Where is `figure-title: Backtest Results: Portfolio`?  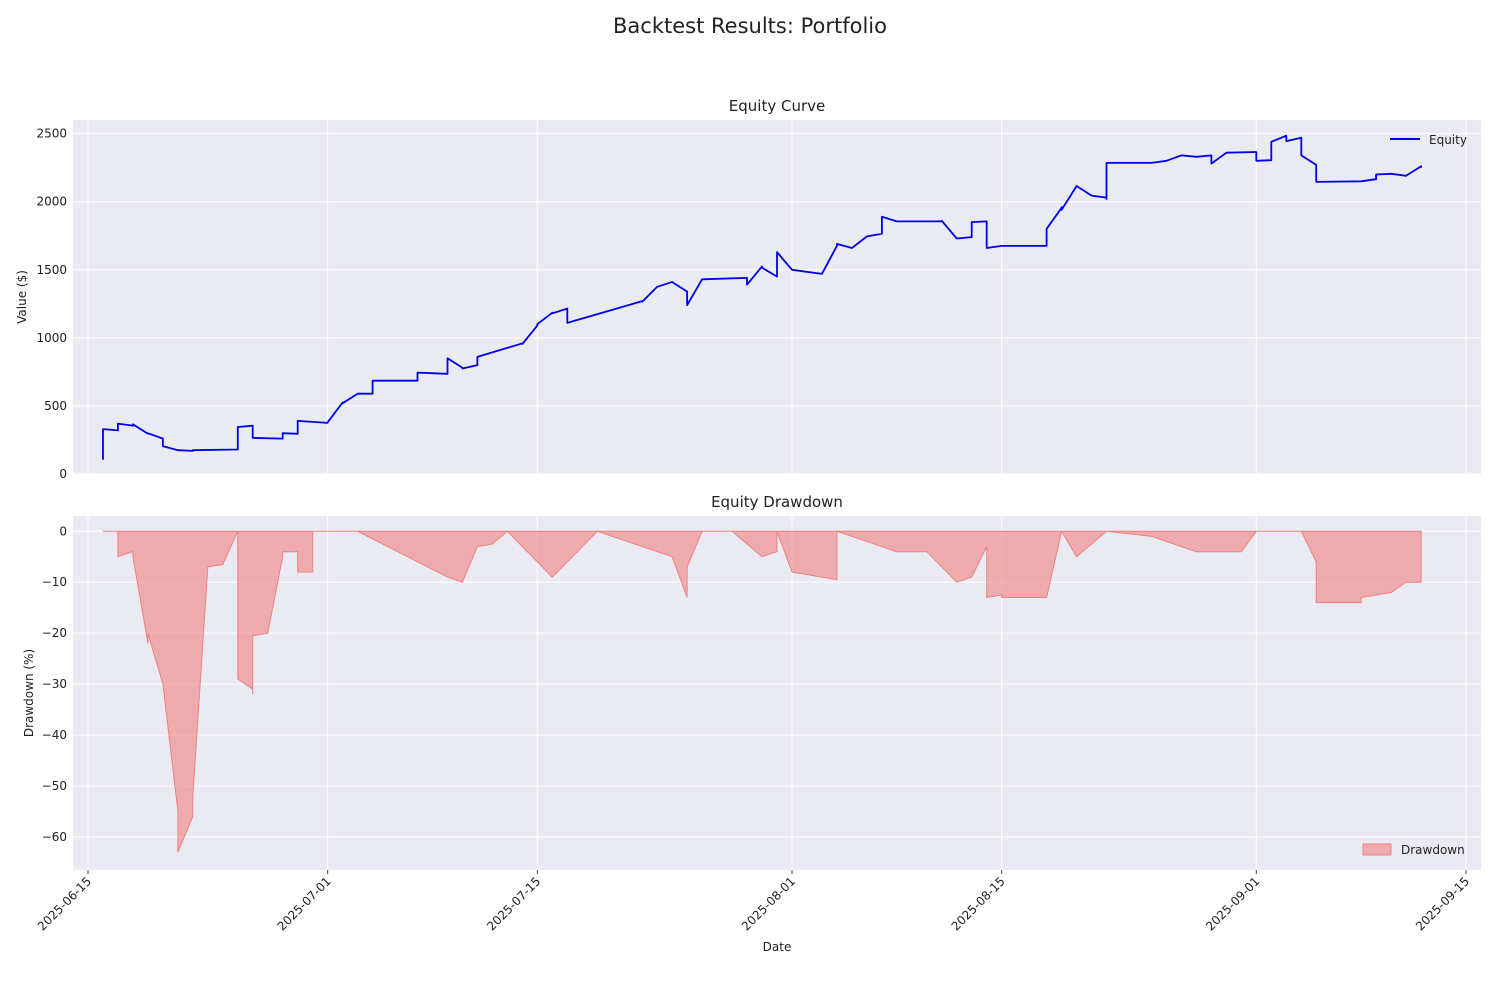
figure-title: Backtest Results: Portfolio is located at coordinates (750, 26).